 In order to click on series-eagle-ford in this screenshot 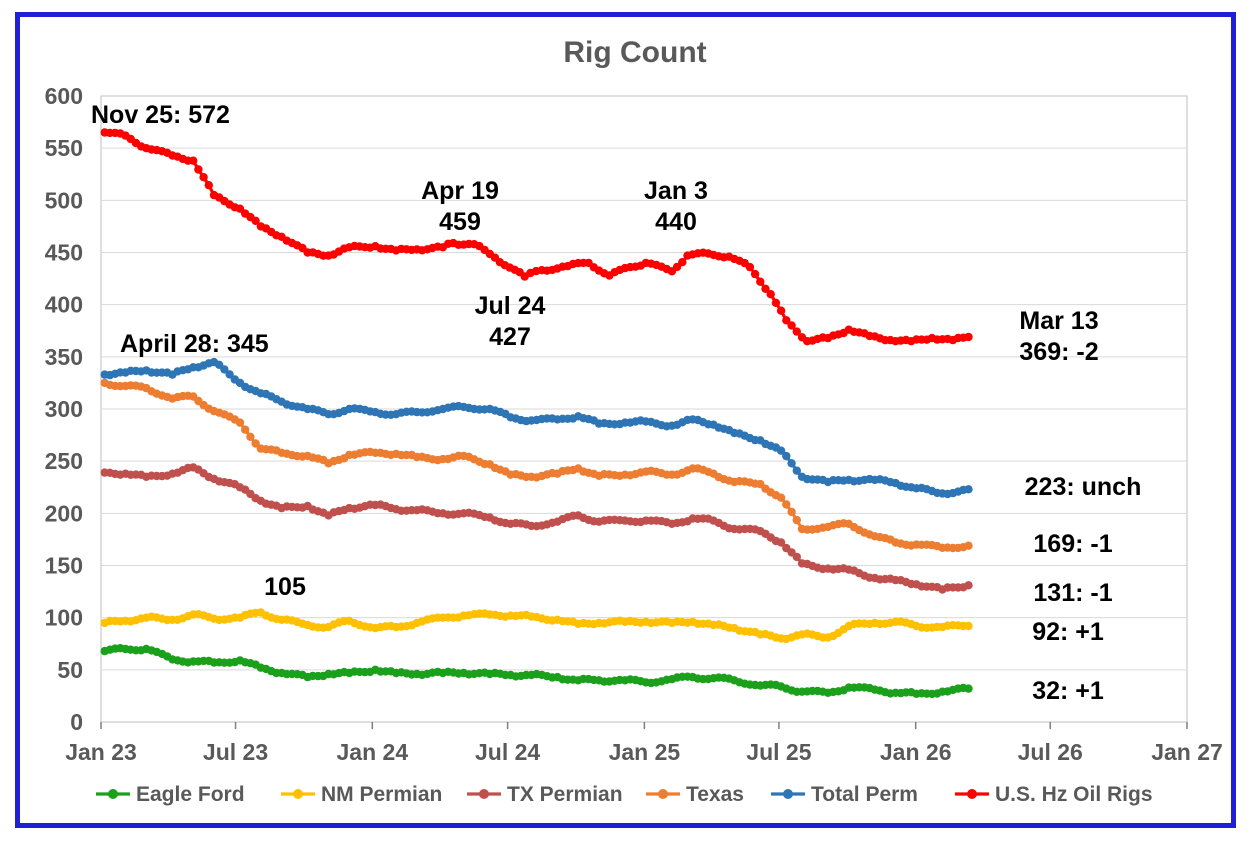, I will do `click(536, 671)`.